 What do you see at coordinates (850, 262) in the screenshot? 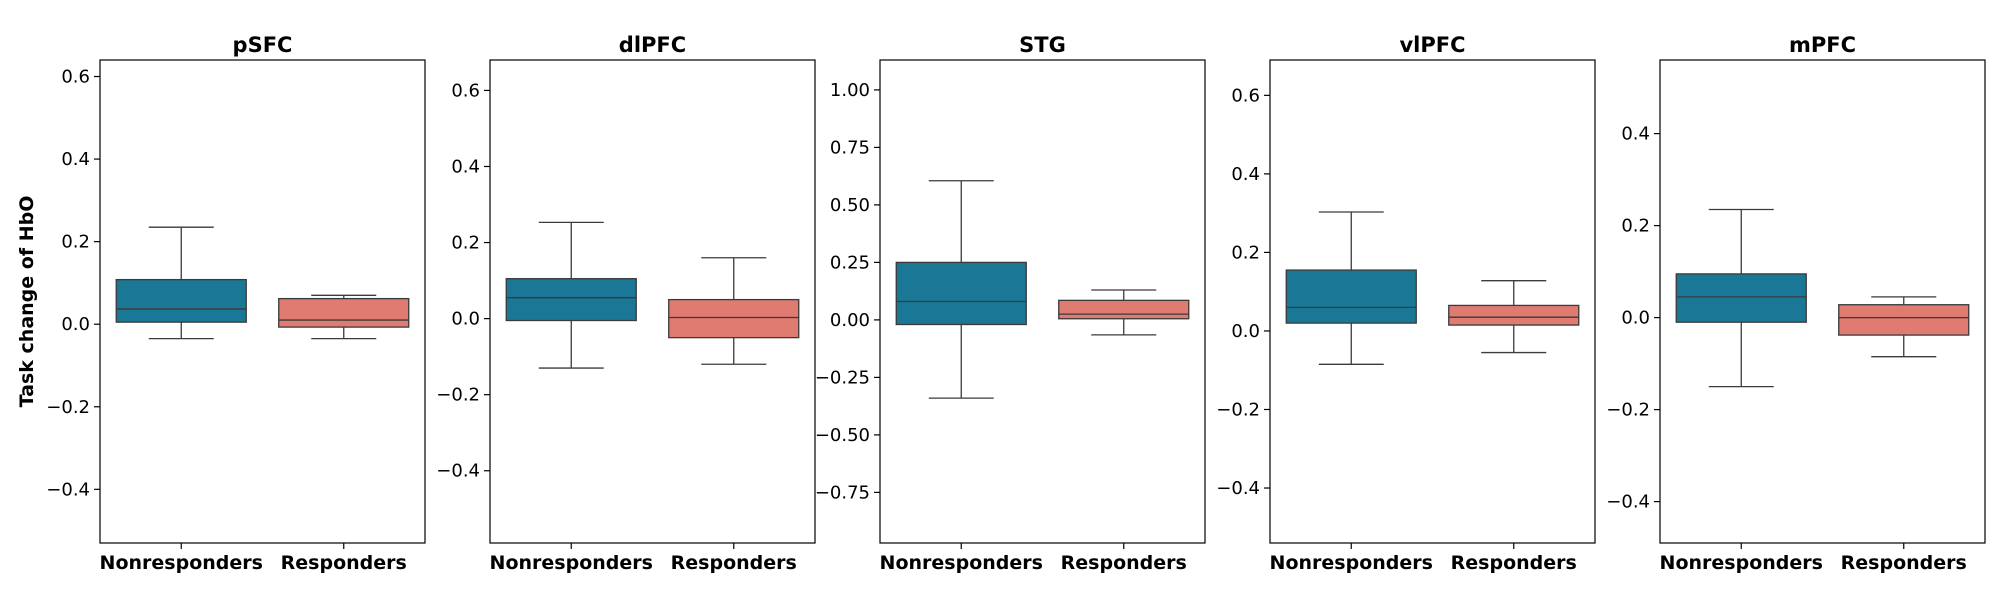
I see `y-tick-label: 0.25` at bounding box center [850, 262].